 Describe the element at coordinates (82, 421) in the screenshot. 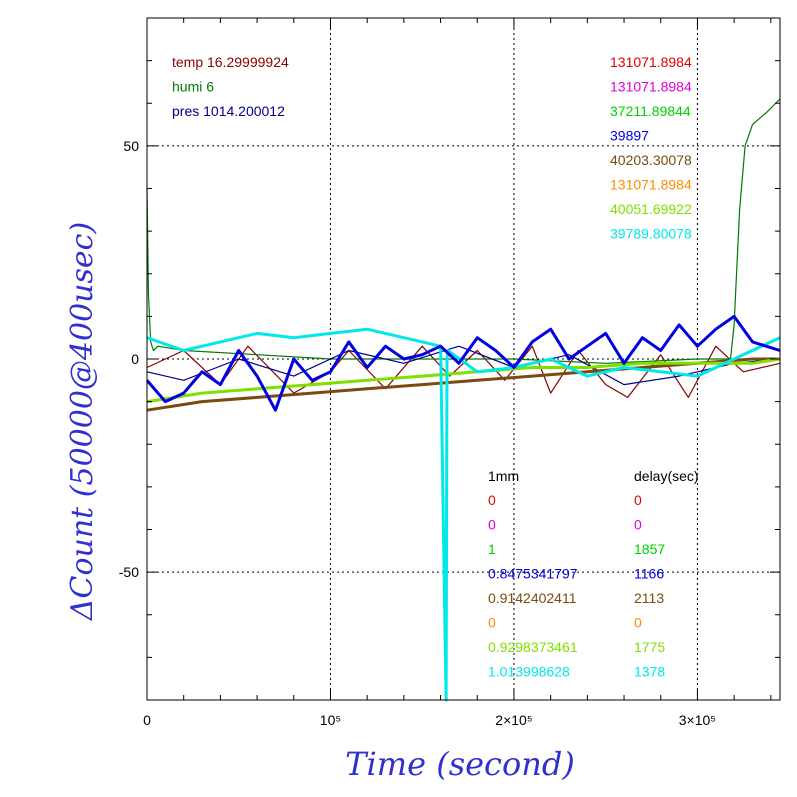

I see `y-axis-label: ΔCount (50000@400usec)` at that location.